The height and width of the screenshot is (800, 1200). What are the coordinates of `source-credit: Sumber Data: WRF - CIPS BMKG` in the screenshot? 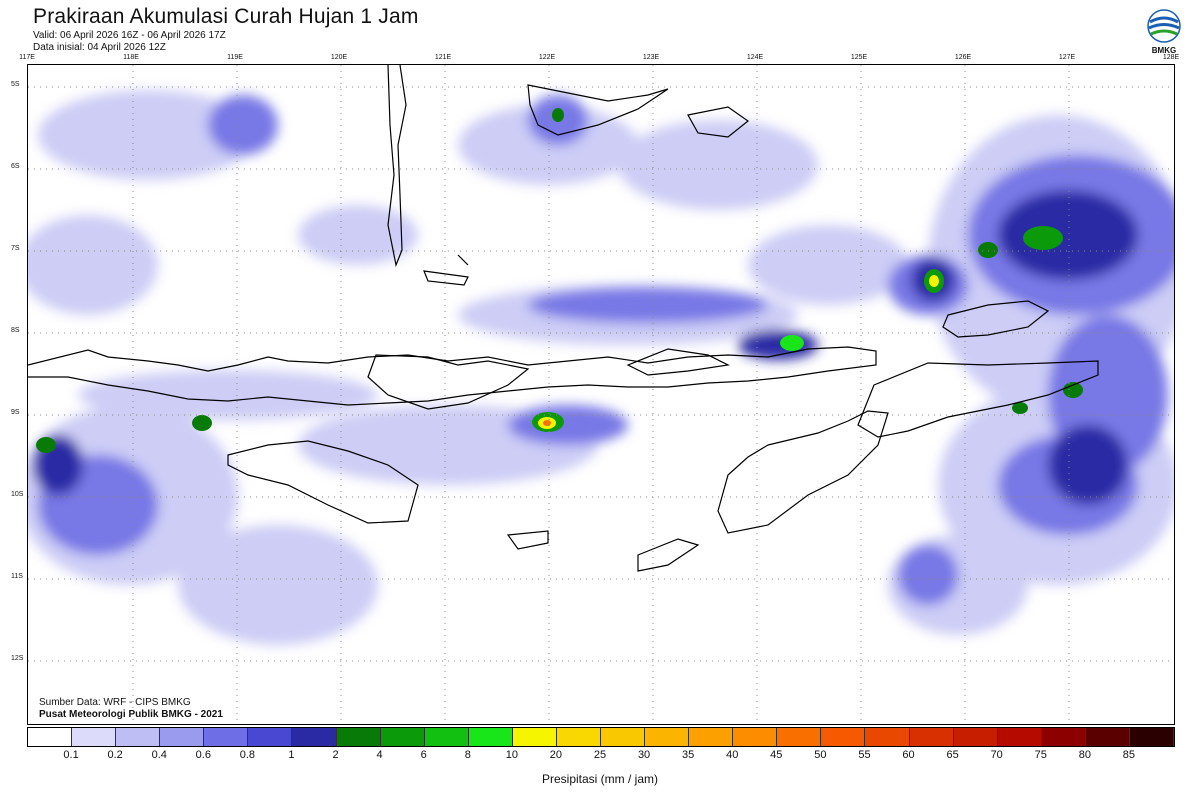 It's located at (115, 702).